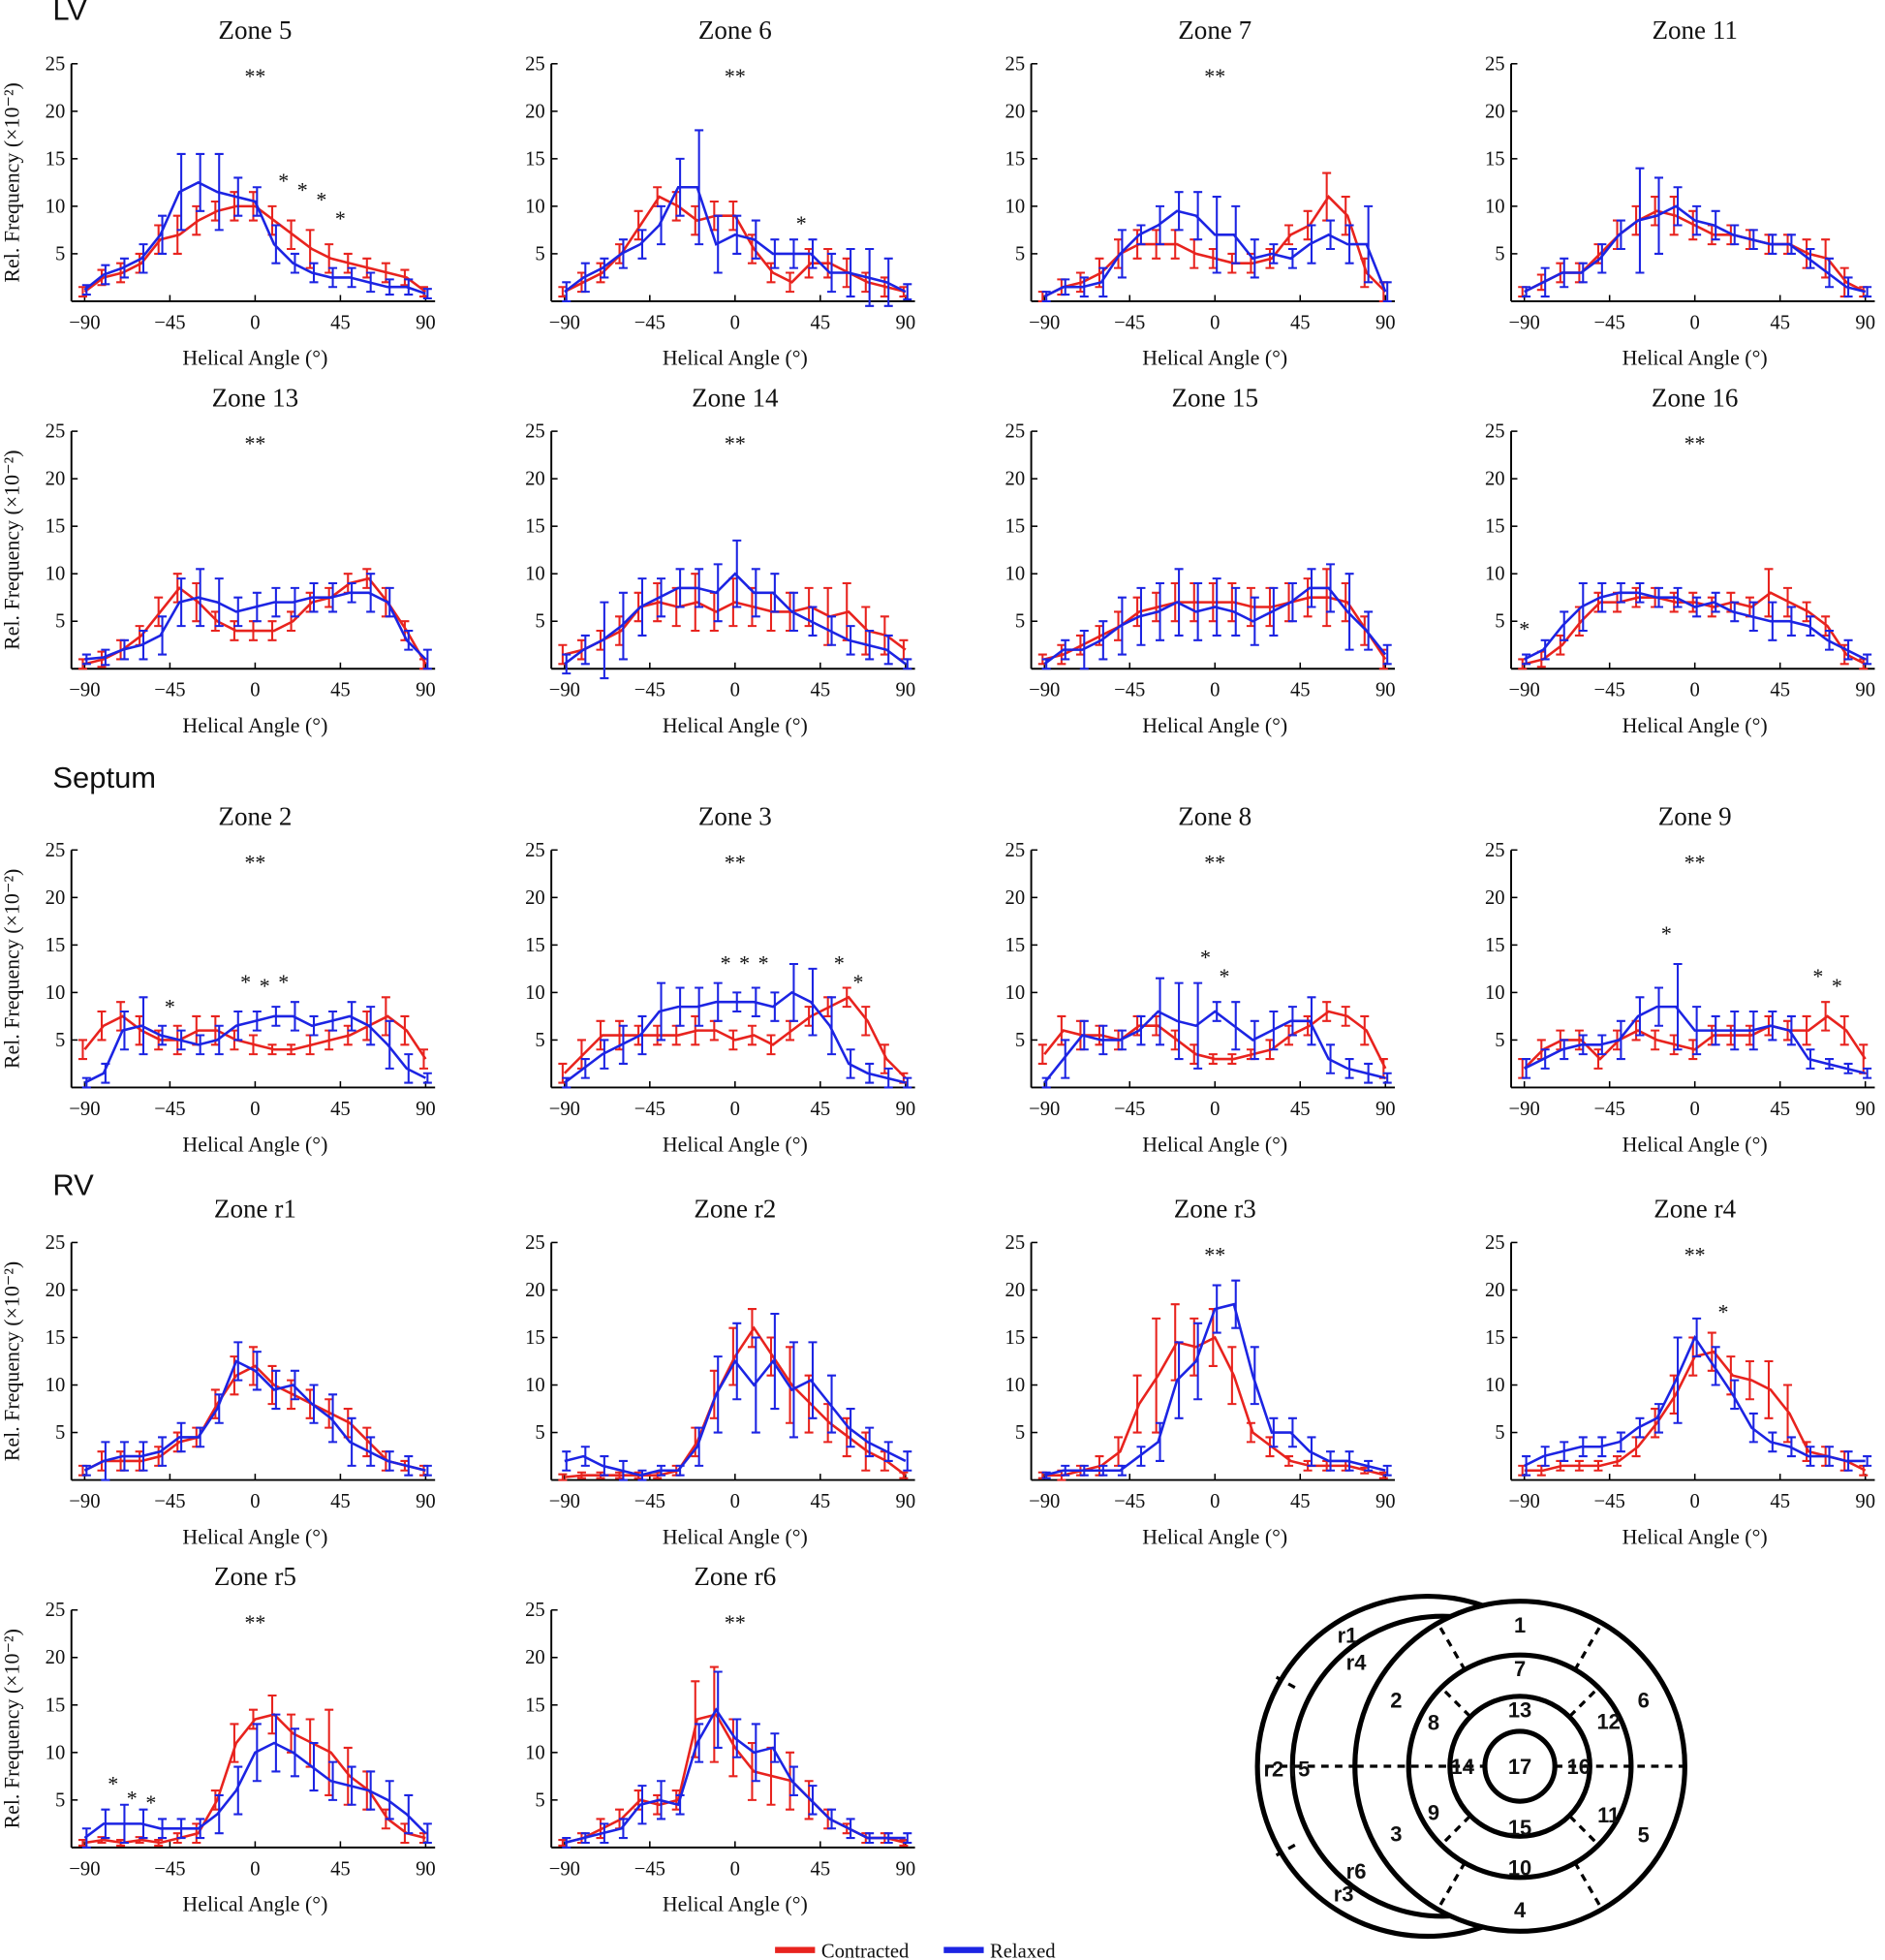  Describe the element at coordinates (255, 1210) in the screenshot. I see `subplot-title: Zone r1` at that location.